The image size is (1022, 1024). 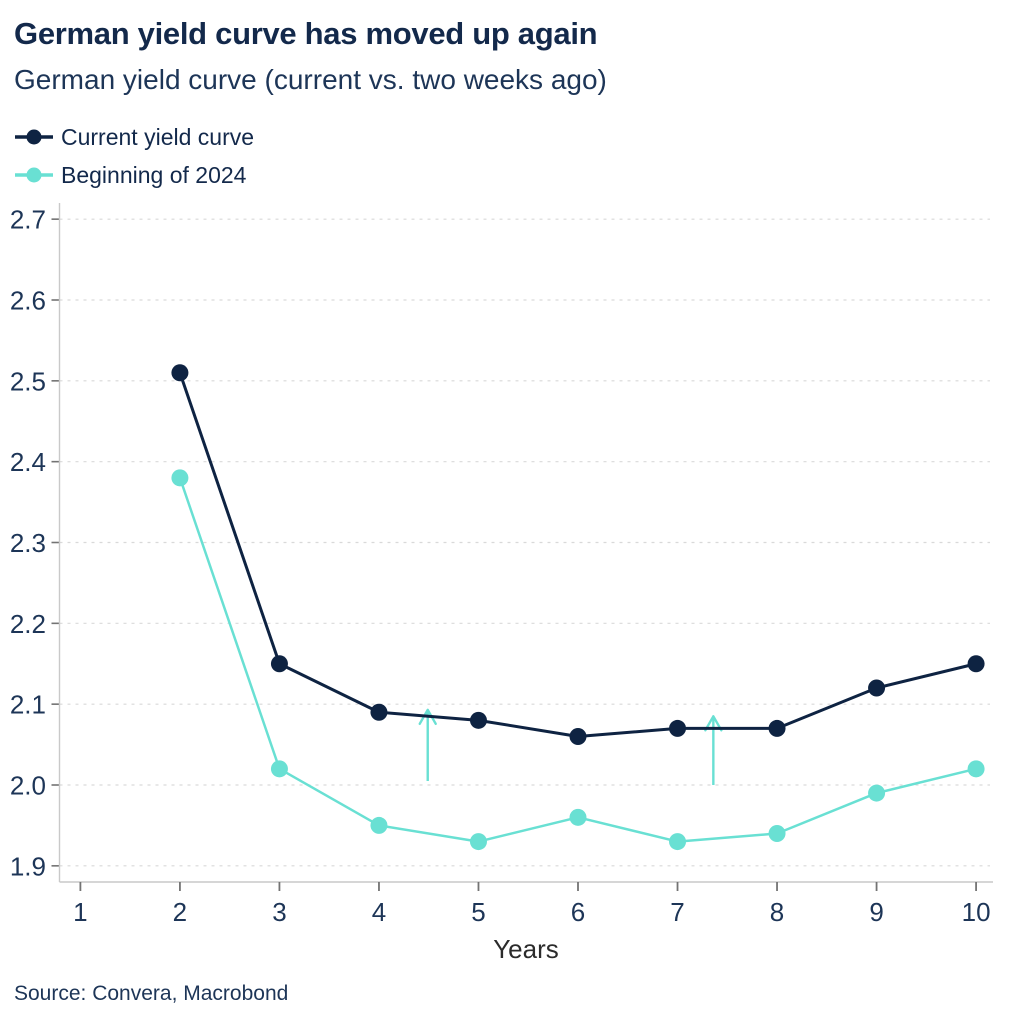 What do you see at coordinates (777, 912) in the screenshot?
I see `x-tick-label: 8` at bounding box center [777, 912].